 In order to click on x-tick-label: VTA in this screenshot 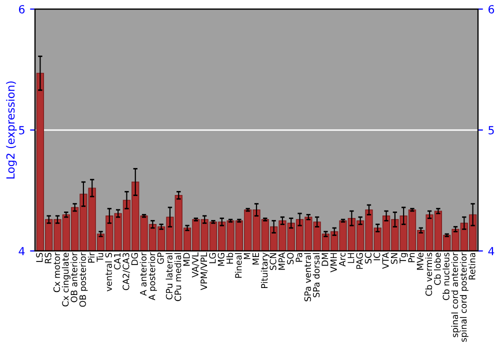, I will do `click(385, 260)`.